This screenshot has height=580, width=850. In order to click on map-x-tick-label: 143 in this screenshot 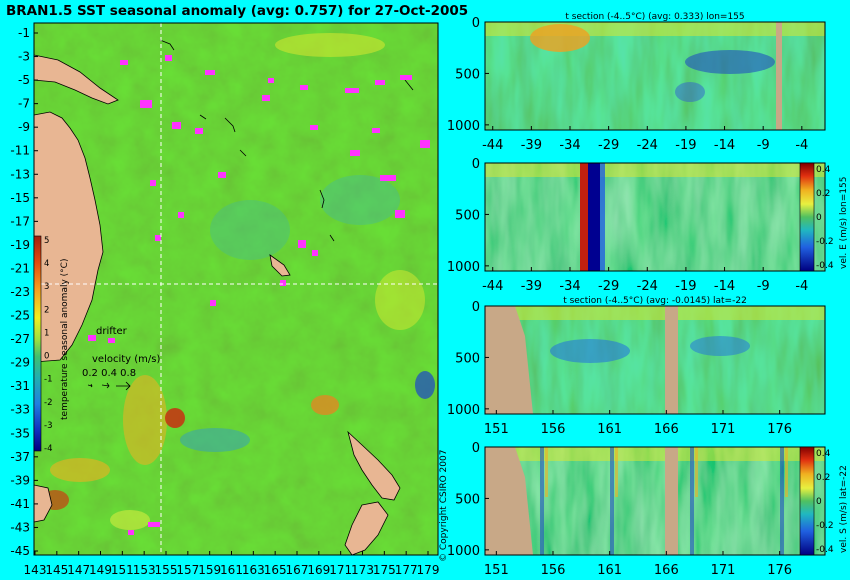, I will do `click(35, 570)`.